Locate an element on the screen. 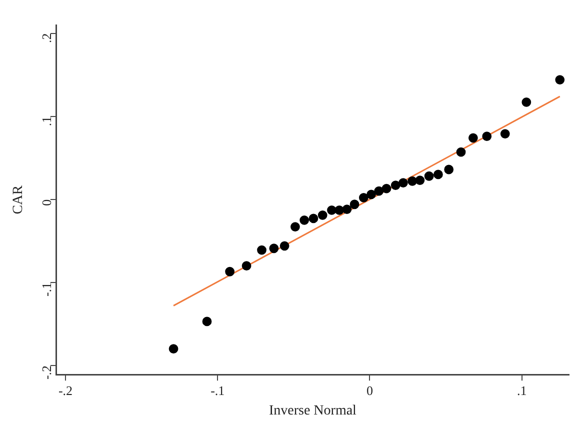  y-tick-label: -.1 is located at coordinates (46, 289).